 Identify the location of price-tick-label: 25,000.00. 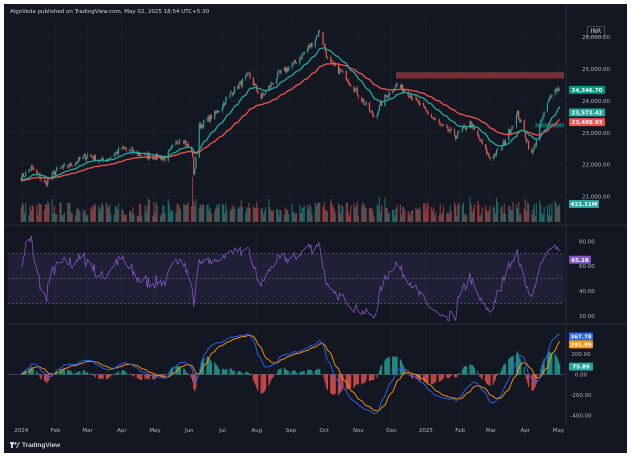
(596, 70).